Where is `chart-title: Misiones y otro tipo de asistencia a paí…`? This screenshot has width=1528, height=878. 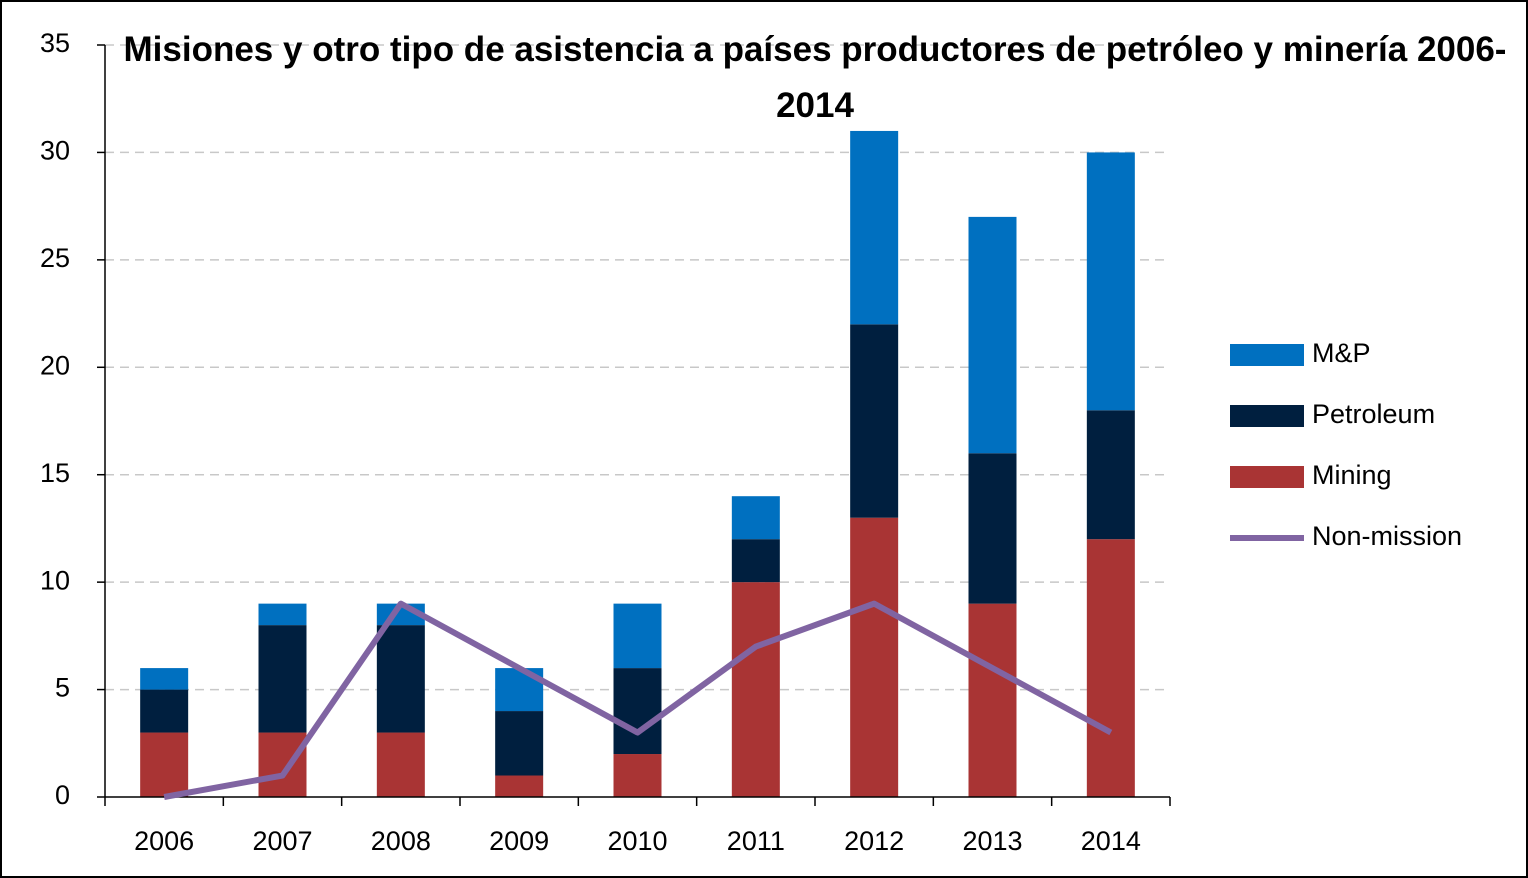
chart-title: Misiones y otro tipo de asistencia a paí… is located at coordinates (815, 77).